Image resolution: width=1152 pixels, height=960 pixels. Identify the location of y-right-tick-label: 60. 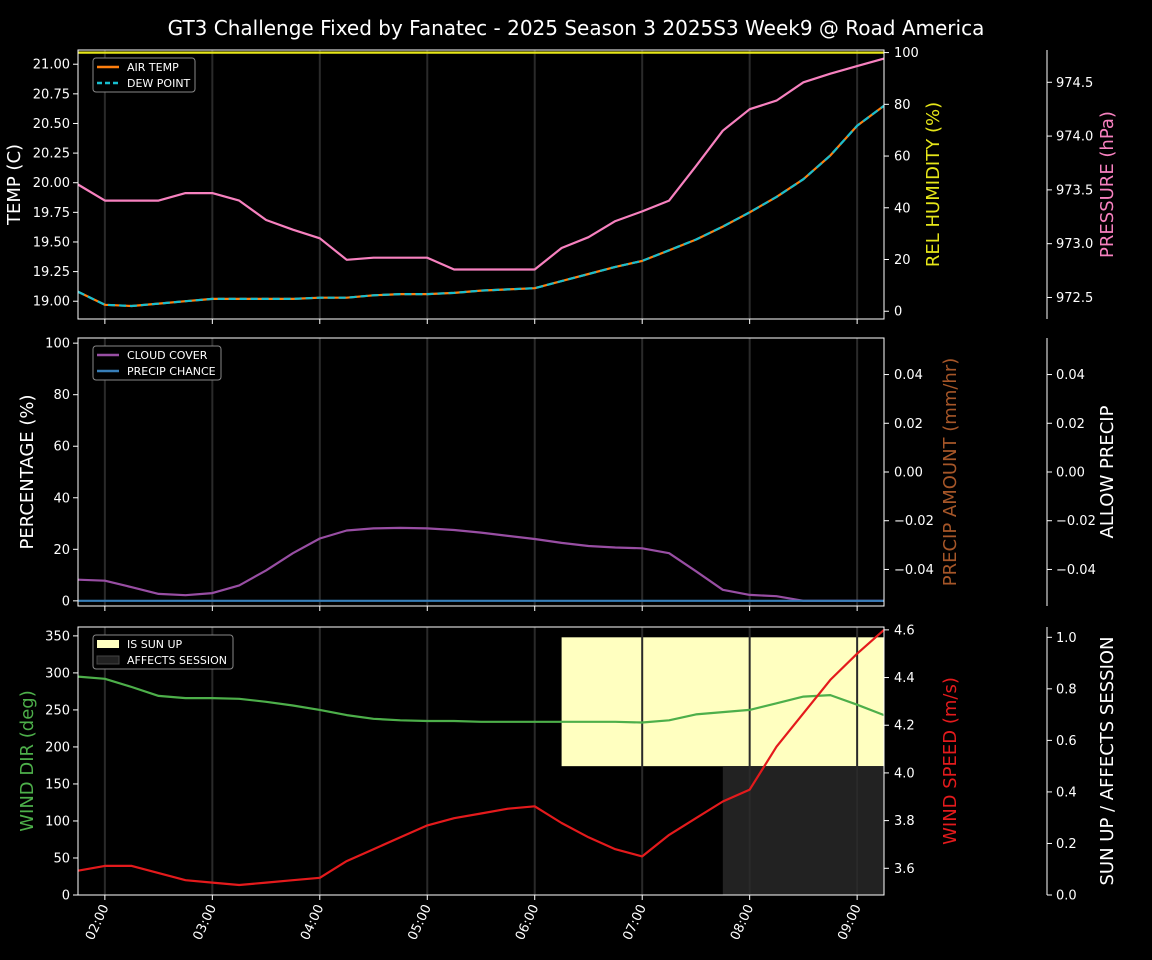
(902, 157).